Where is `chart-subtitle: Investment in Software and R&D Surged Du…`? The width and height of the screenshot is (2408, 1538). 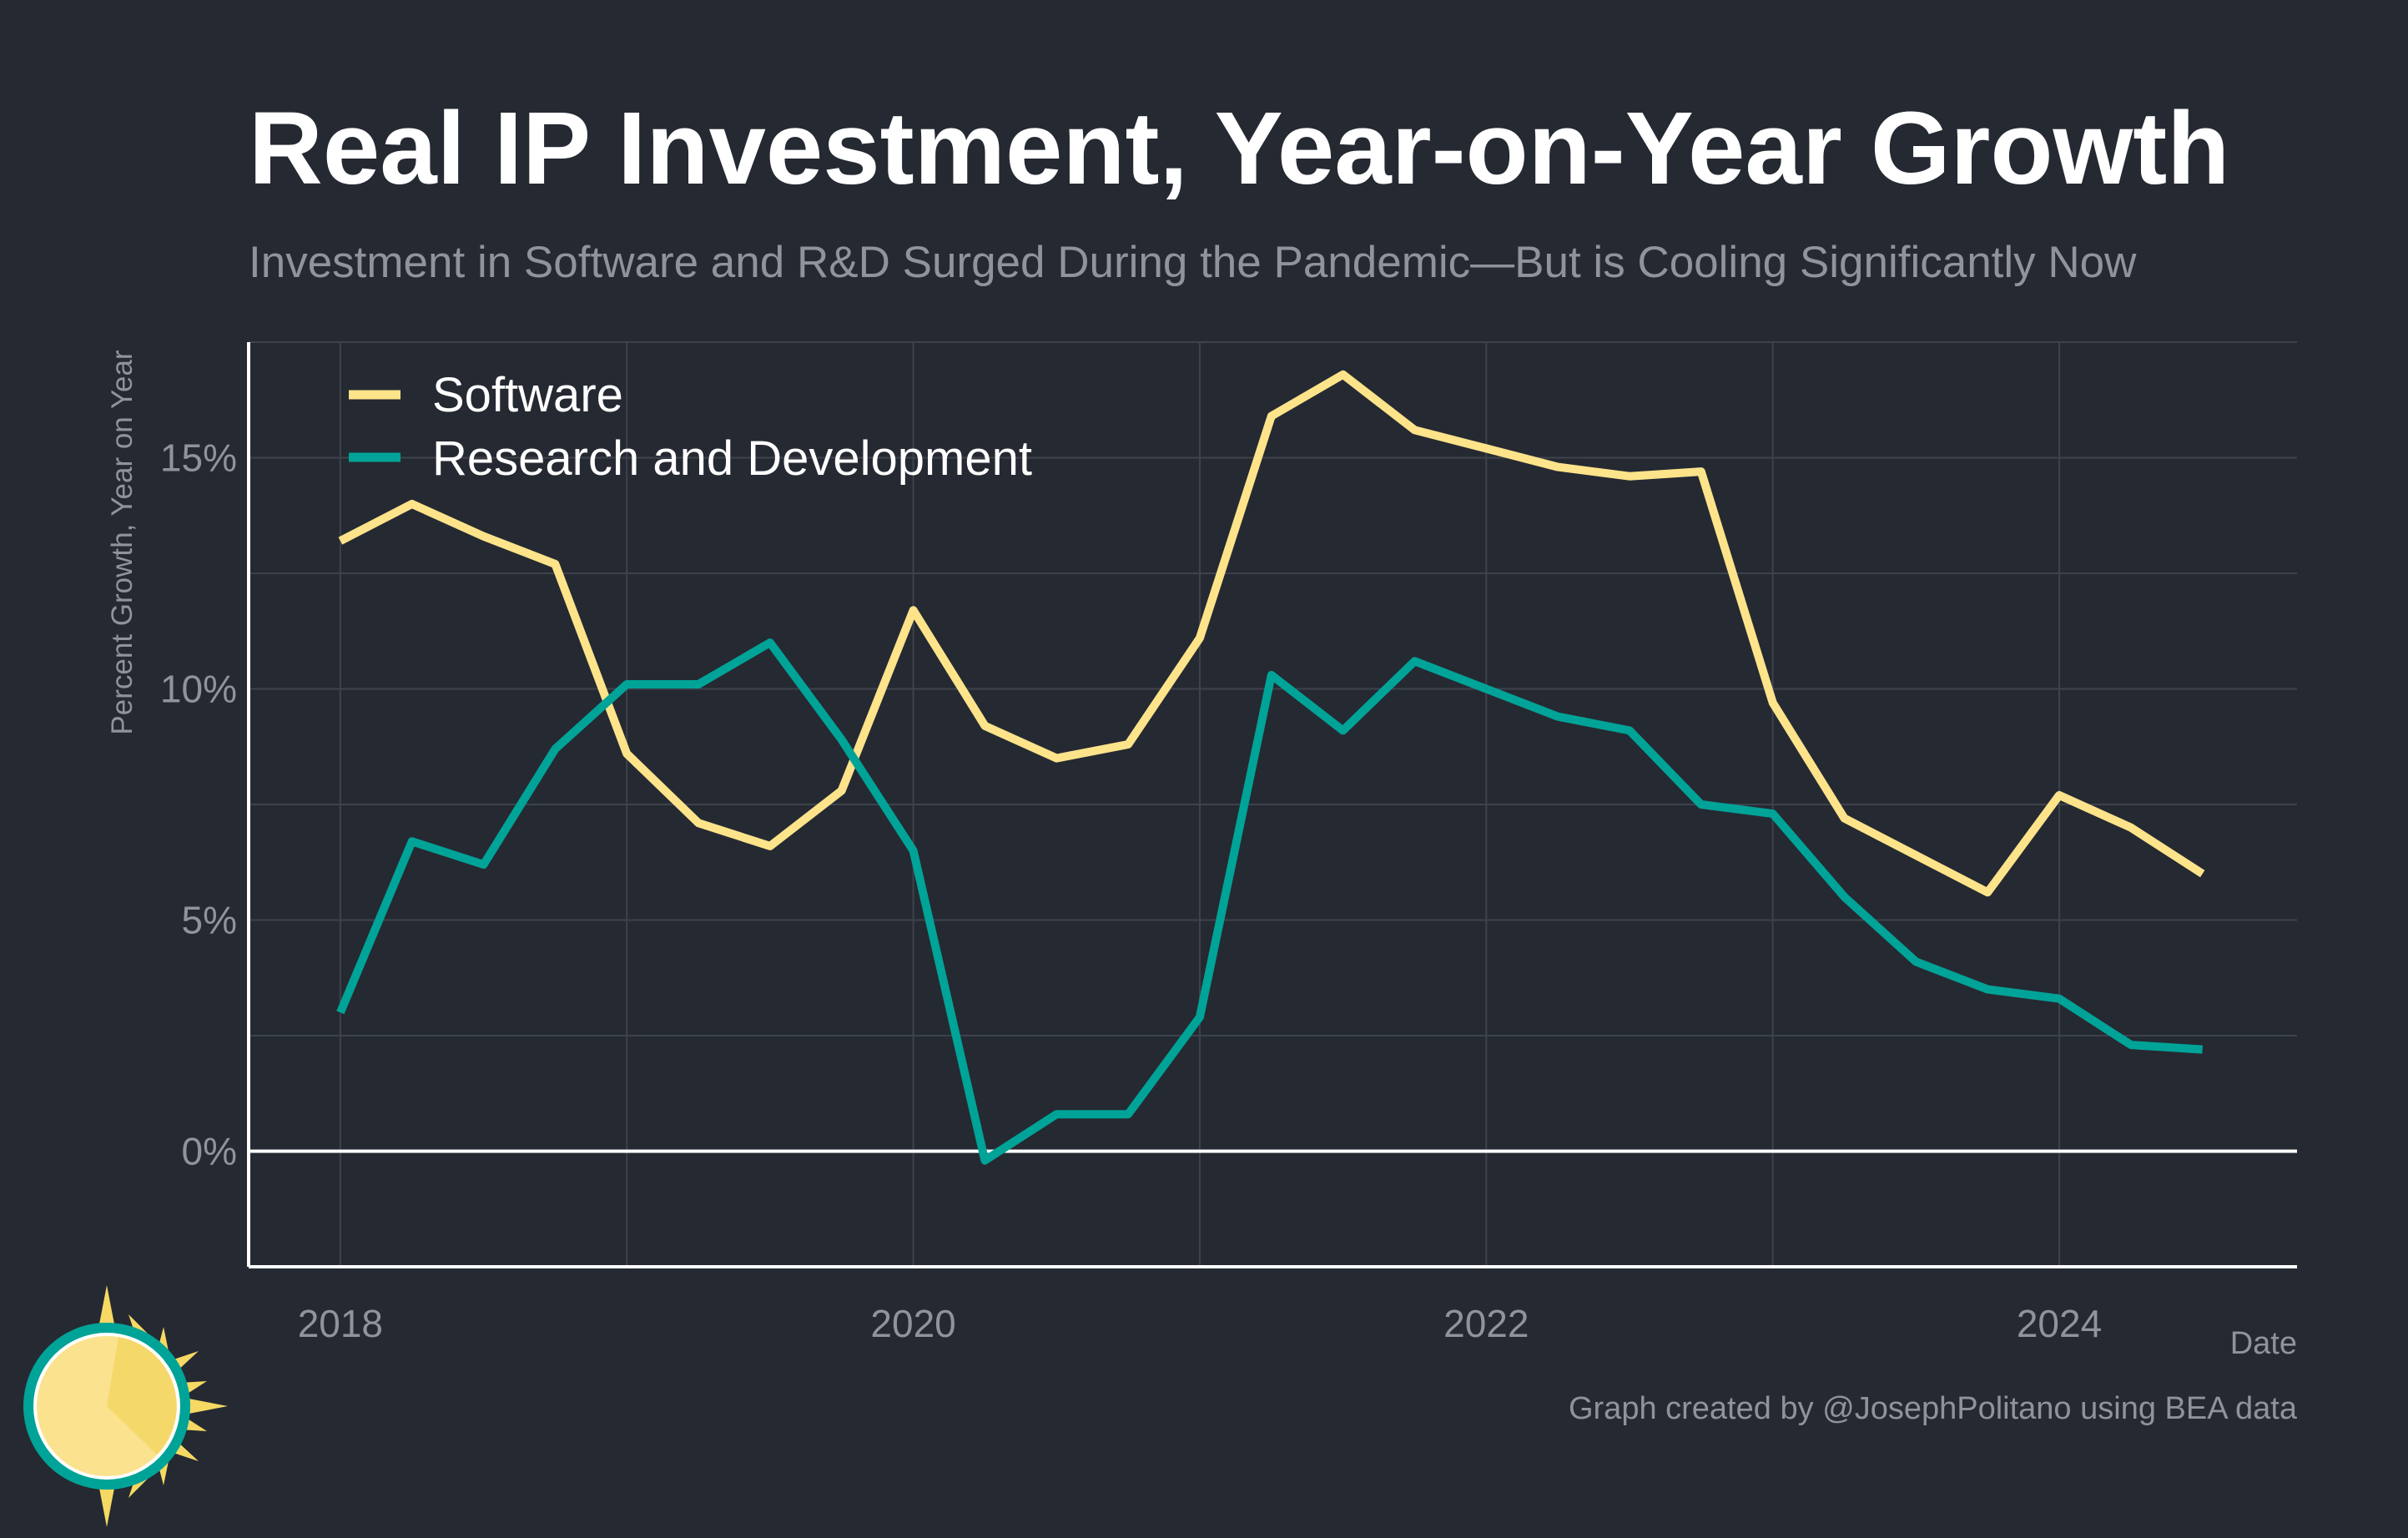 chart-subtitle: Investment in Software and R&D Surged Du… is located at coordinates (1193, 262).